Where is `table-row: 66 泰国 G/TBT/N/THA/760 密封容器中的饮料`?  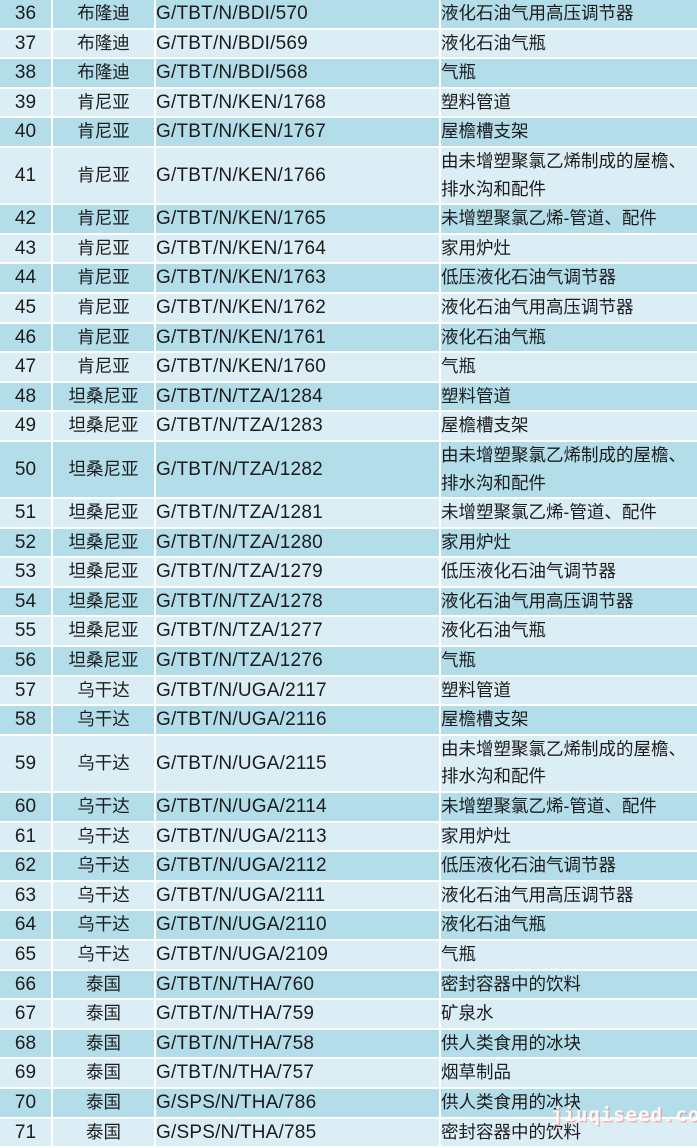
table-row: 66 泰国 G/TBT/N/THA/760 密封容器中的饮料 is located at coordinates (348, 985).